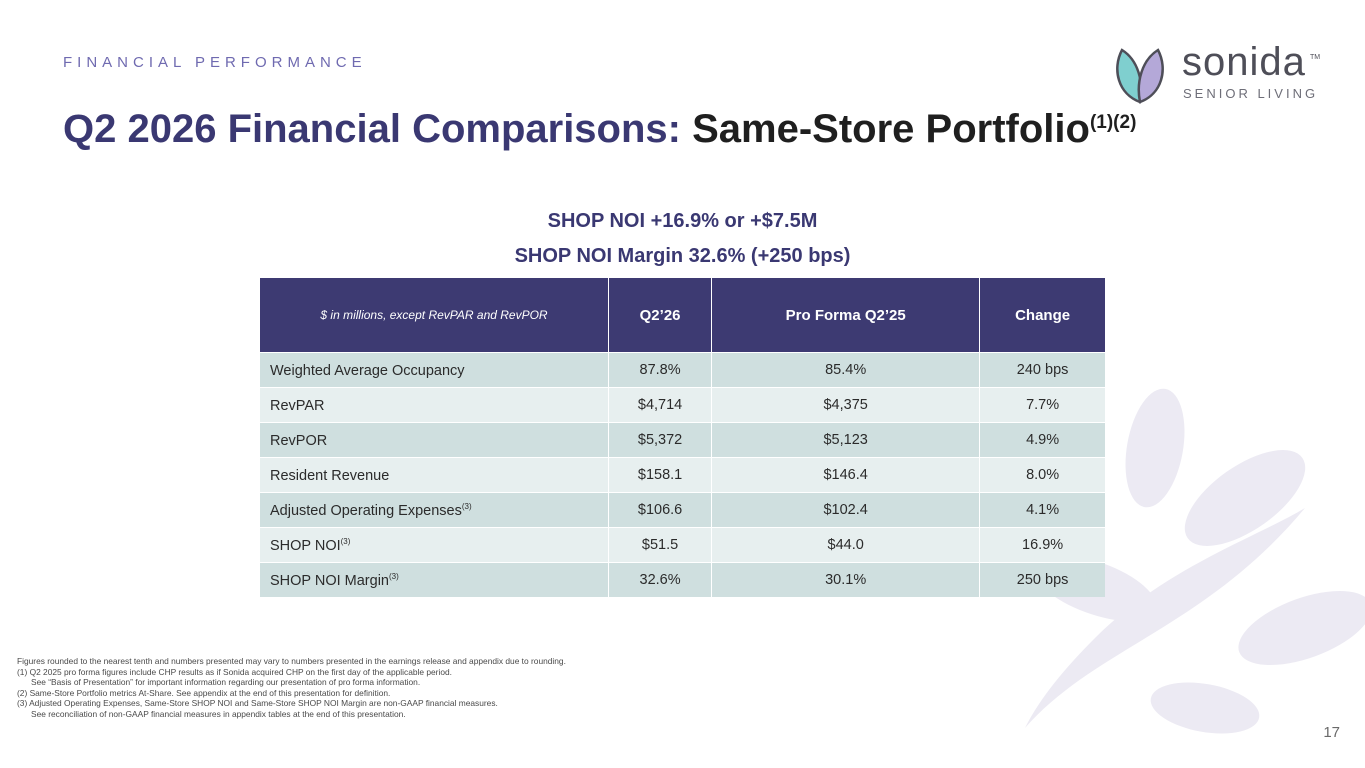  Describe the element at coordinates (378, 129) in the screenshot. I see `title-part-1: Q2 2026 Financial Comparisons:` at that location.